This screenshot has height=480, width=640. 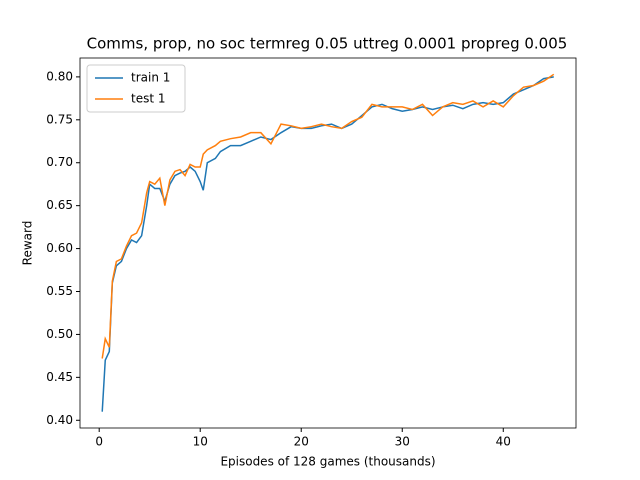 What do you see at coordinates (301, 442) in the screenshot?
I see `x-tick-label: 20` at bounding box center [301, 442].